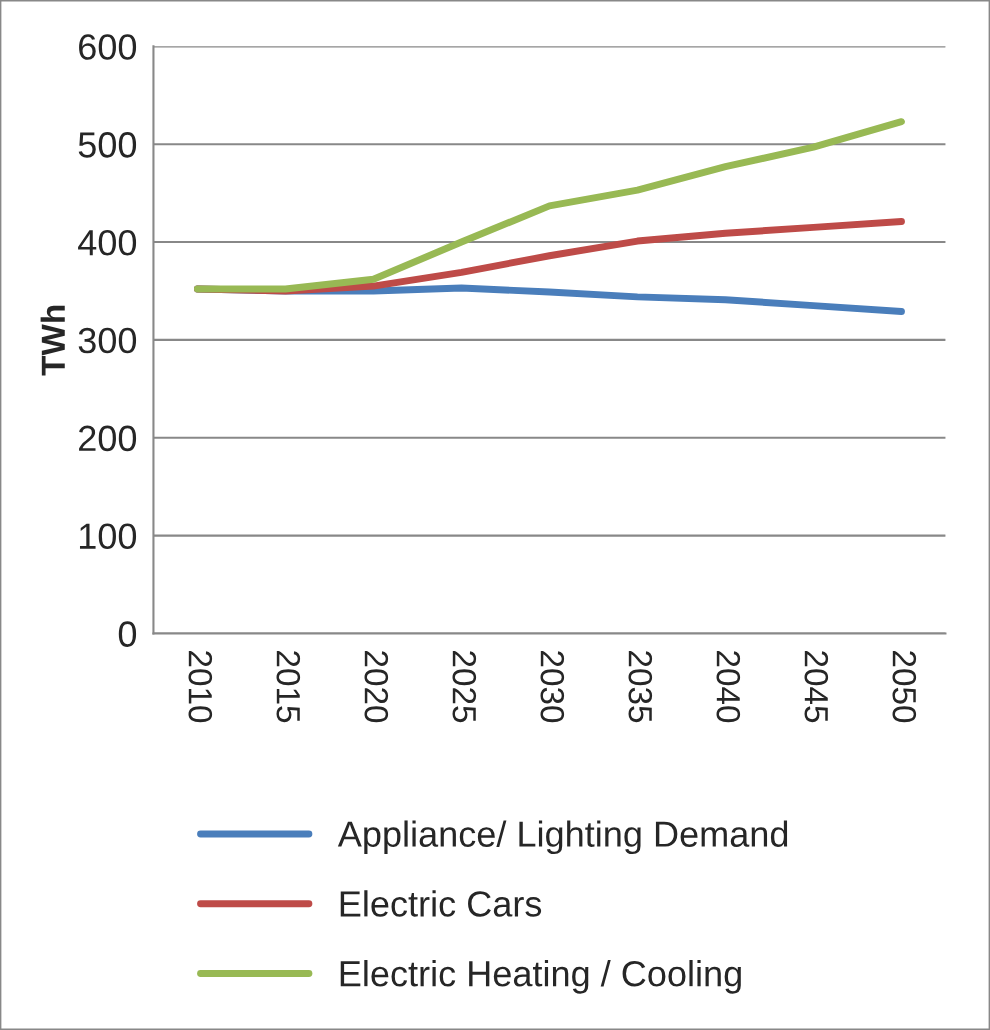 Image resolution: width=990 pixels, height=1030 pixels. What do you see at coordinates (816, 687) in the screenshot?
I see `x-tick-label: 2045` at bounding box center [816, 687].